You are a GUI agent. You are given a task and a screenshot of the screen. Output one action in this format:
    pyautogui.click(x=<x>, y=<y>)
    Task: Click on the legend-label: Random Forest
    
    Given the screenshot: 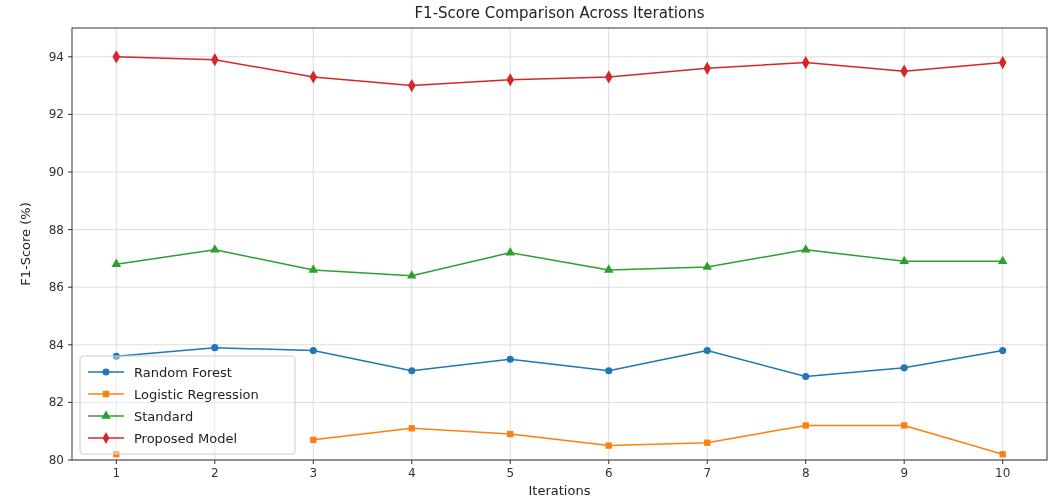 What is the action you would take?
    pyautogui.click(x=183, y=372)
    